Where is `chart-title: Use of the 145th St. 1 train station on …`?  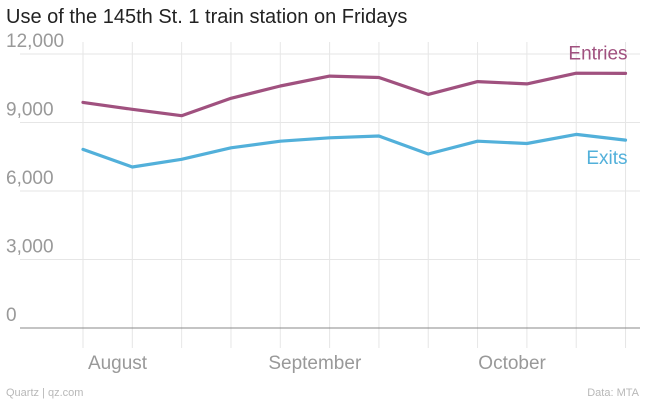
chart-title: Use of the 145th St. 1 train station on … is located at coordinates (207, 17).